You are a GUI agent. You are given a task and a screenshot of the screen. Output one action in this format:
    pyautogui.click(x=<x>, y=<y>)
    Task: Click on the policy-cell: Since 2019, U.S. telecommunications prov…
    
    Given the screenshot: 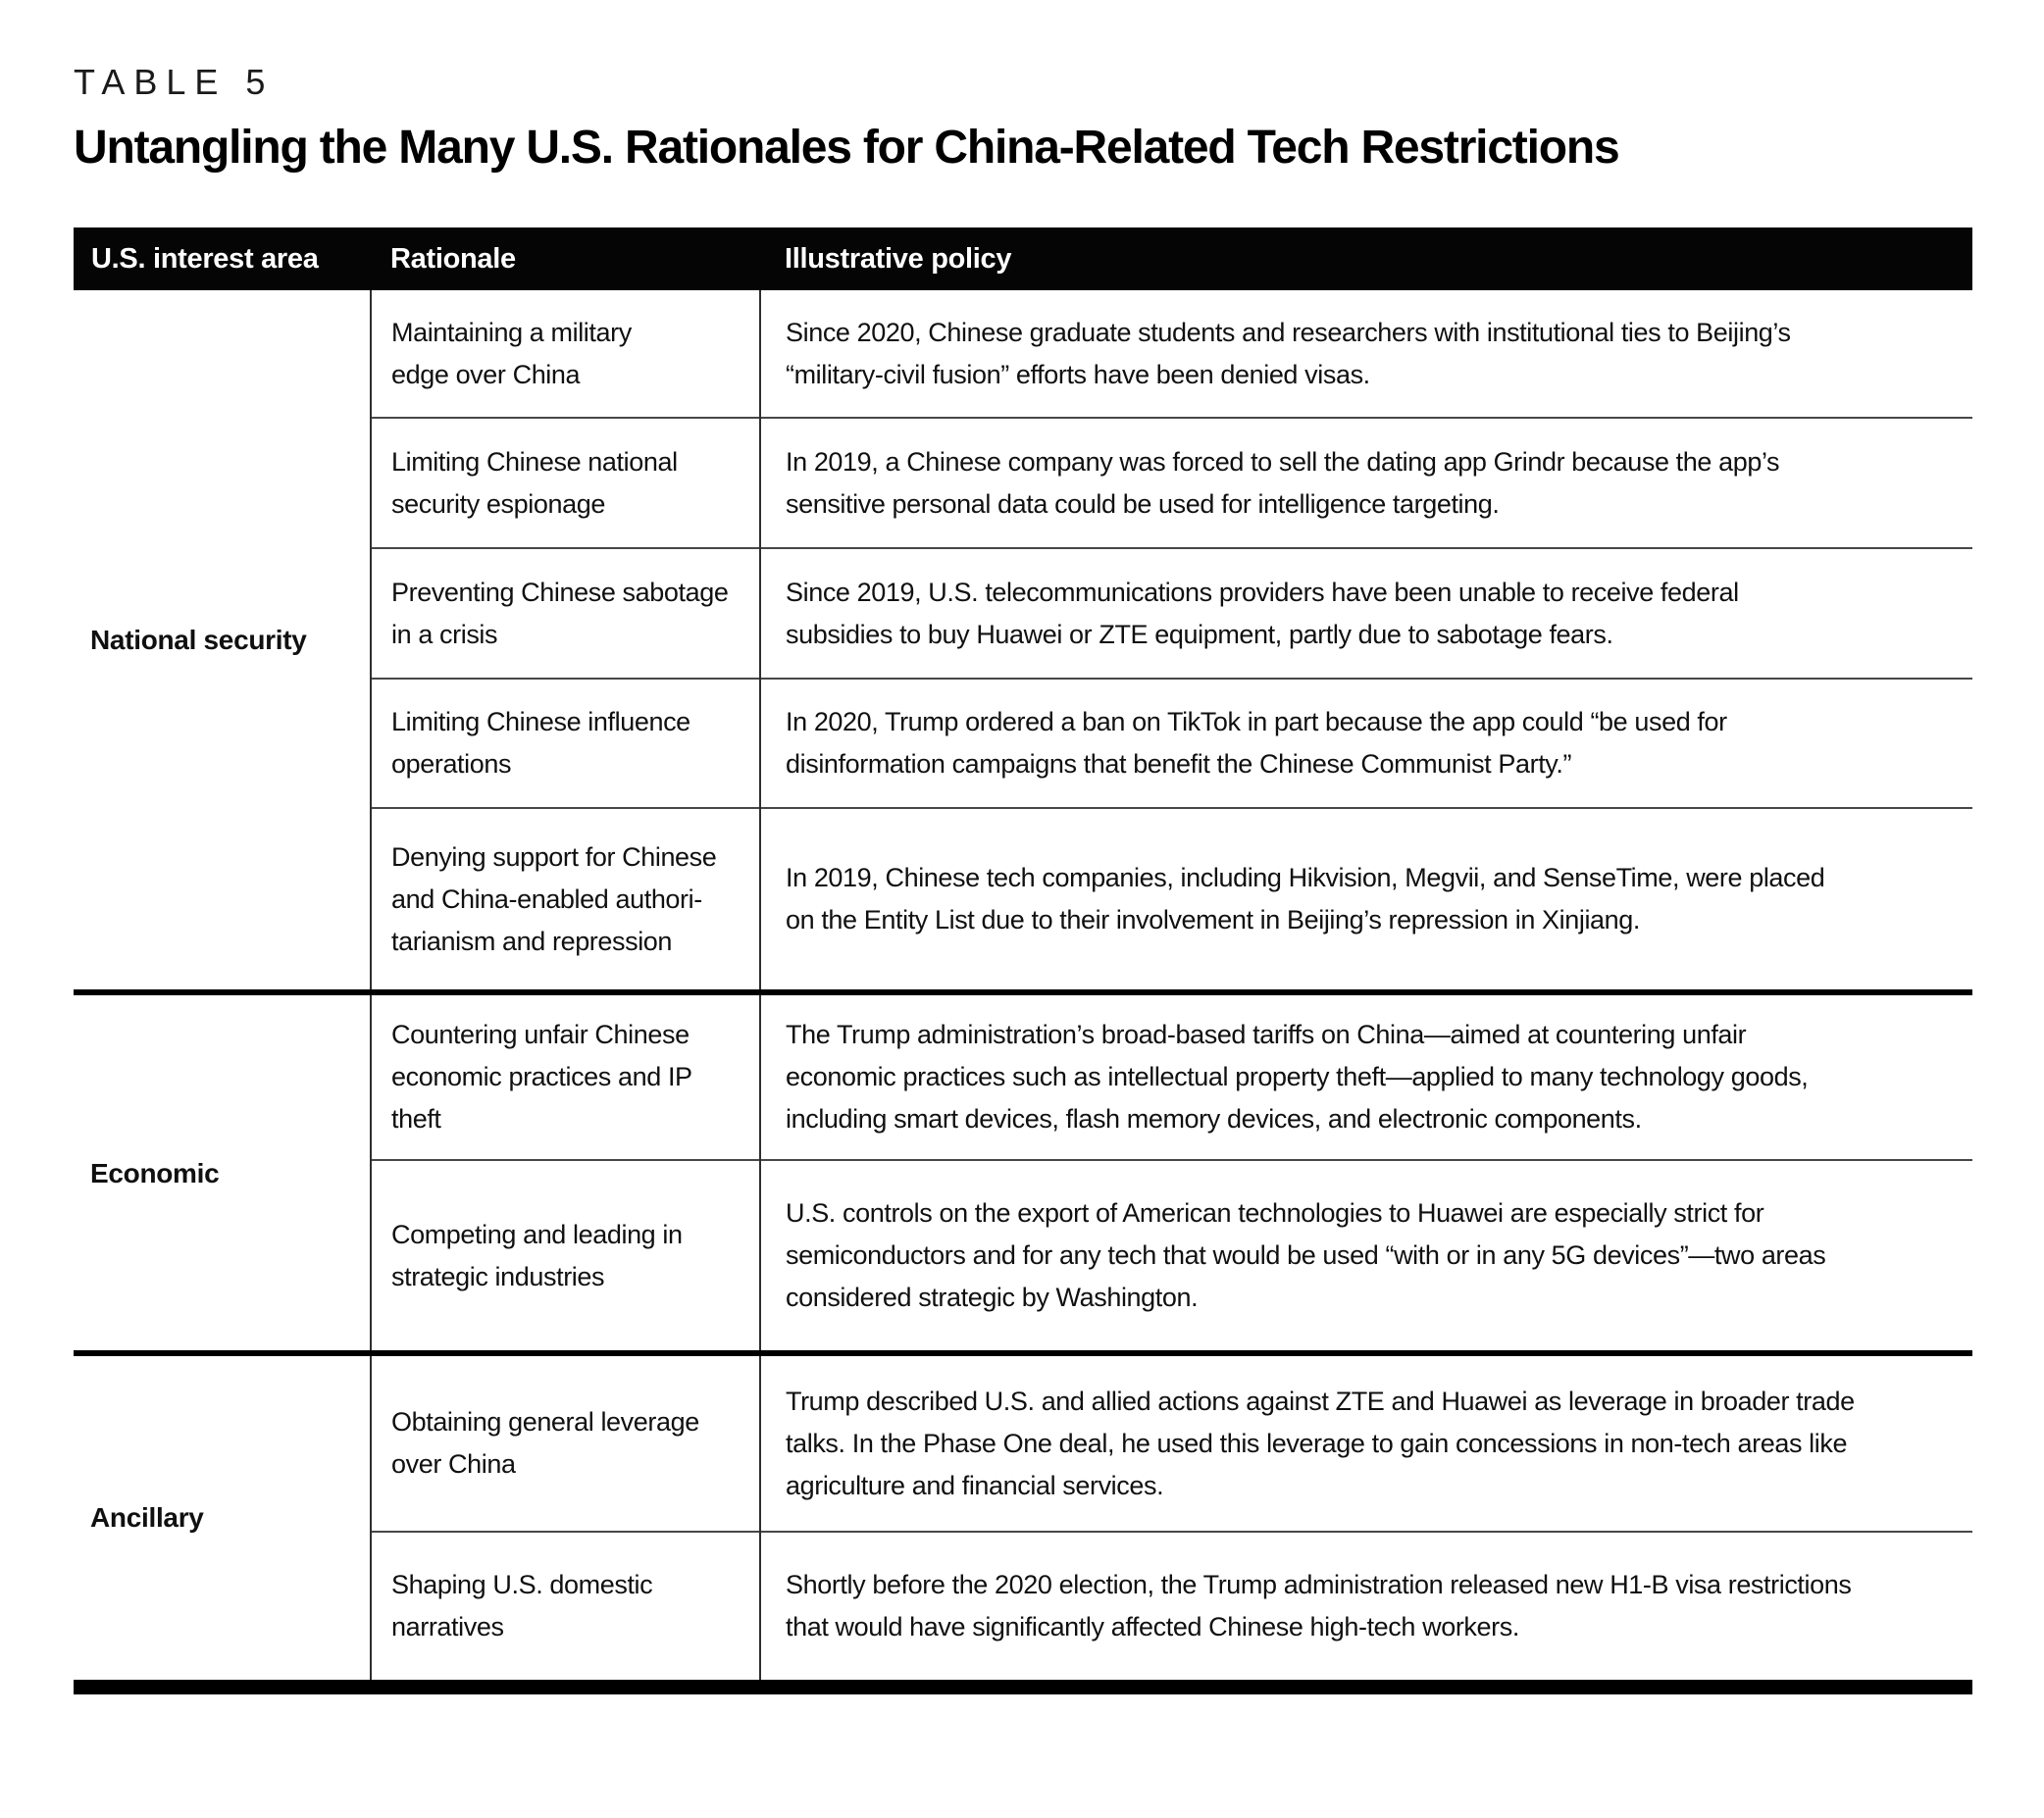 What is the action you would take?
    pyautogui.click(x=1366, y=613)
    